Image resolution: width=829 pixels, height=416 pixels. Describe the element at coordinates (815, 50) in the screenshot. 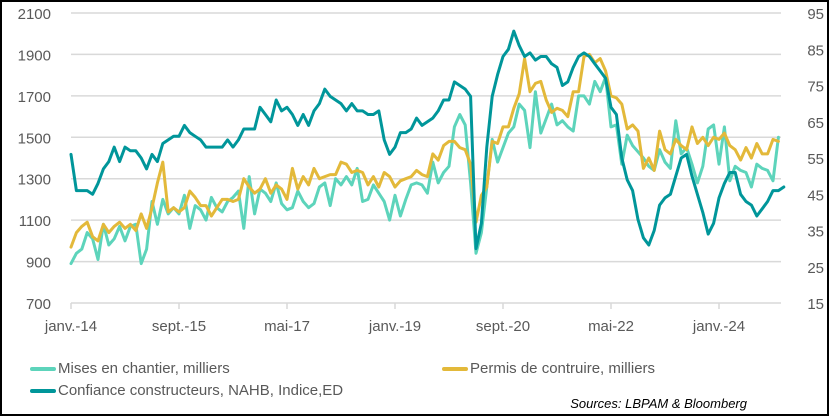

I see `y-right-tick-label: 85` at that location.